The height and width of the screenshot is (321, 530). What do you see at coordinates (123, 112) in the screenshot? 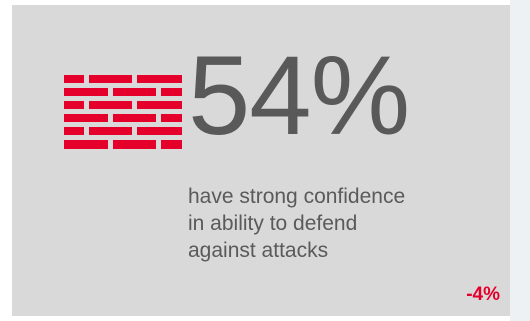
I see `brick-wall-icon` at bounding box center [123, 112].